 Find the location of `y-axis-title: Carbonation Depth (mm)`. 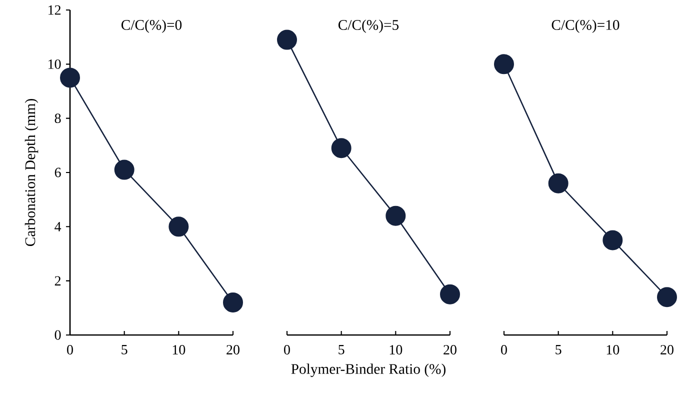

y-axis-title: Carbonation Depth (mm) is located at coordinates (31, 172).